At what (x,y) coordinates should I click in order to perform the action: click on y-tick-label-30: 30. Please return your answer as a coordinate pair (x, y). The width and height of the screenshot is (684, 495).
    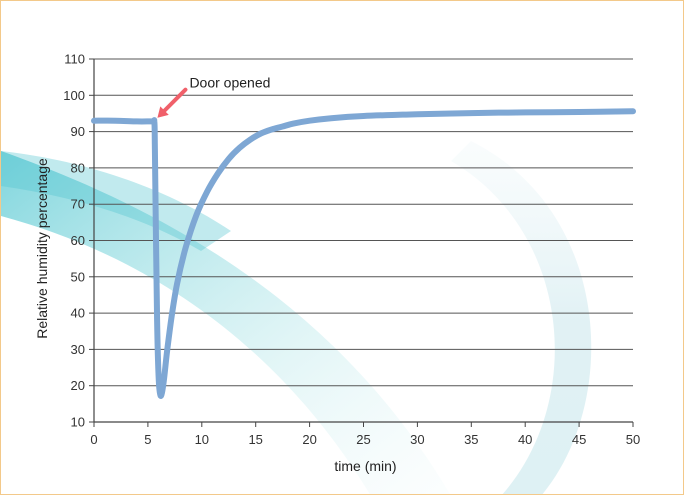
    Looking at the image, I should click on (78, 349).